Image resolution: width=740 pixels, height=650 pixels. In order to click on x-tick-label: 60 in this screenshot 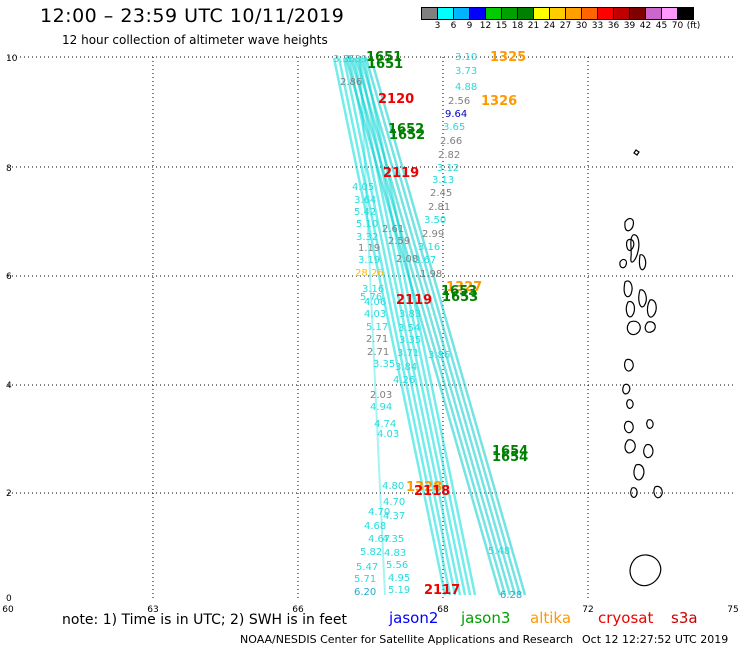, I will do `click(8, 610)`.